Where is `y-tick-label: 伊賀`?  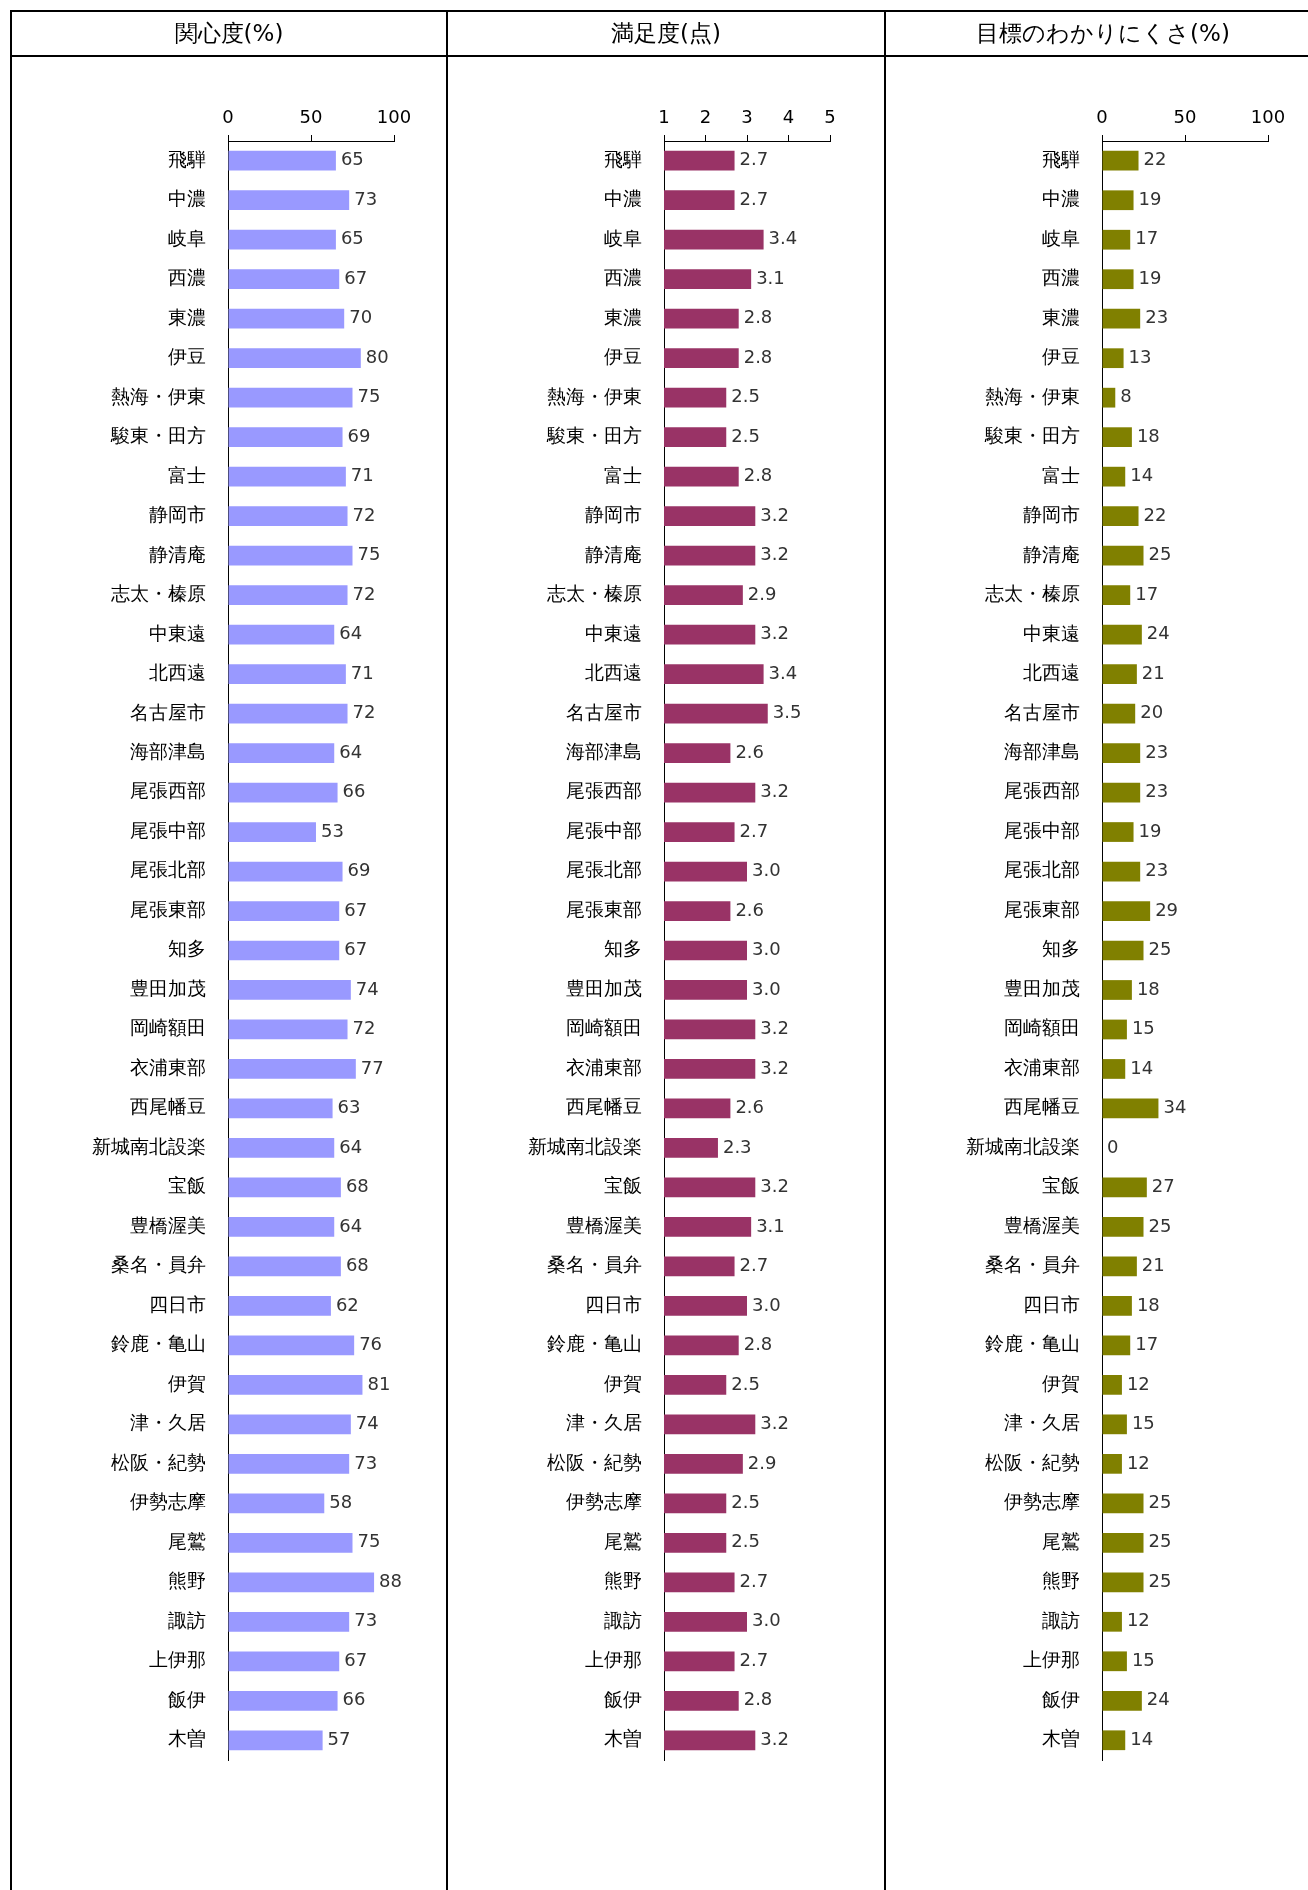
y-tick-label: 伊賀 is located at coordinates (623, 1382).